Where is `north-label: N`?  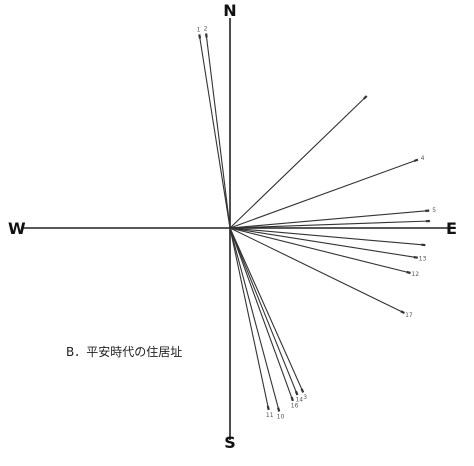 north-label: N is located at coordinates (229, 10).